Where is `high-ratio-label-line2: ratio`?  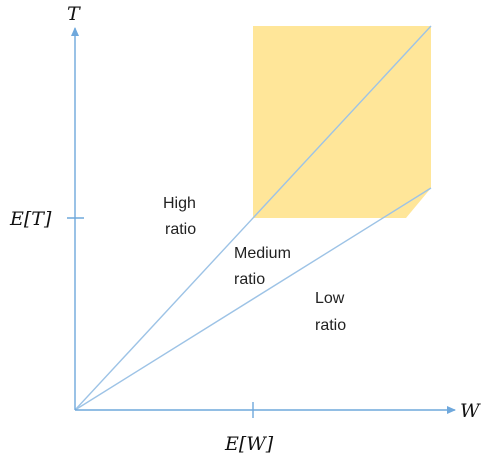
high-ratio-label-line2: ratio is located at coordinates (180, 229).